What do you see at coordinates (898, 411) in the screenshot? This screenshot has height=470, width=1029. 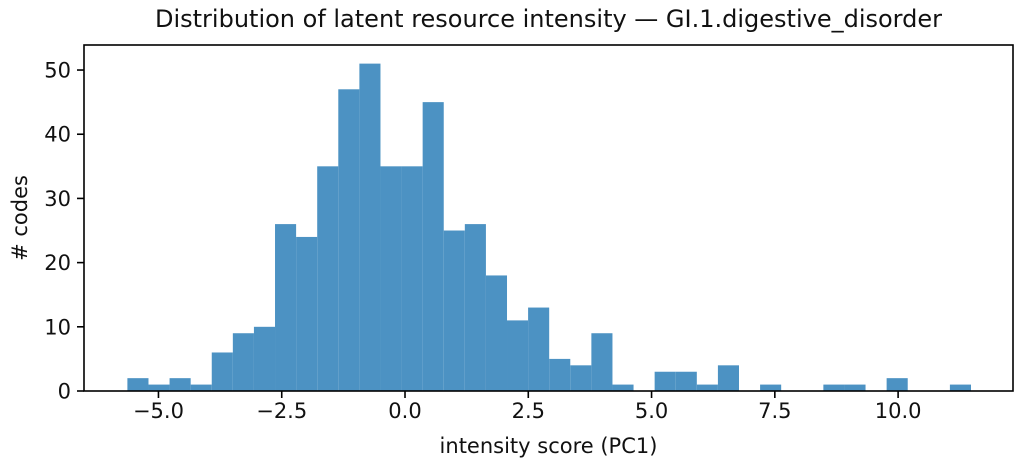 I see `x-tick-label: 10.0` at bounding box center [898, 411].